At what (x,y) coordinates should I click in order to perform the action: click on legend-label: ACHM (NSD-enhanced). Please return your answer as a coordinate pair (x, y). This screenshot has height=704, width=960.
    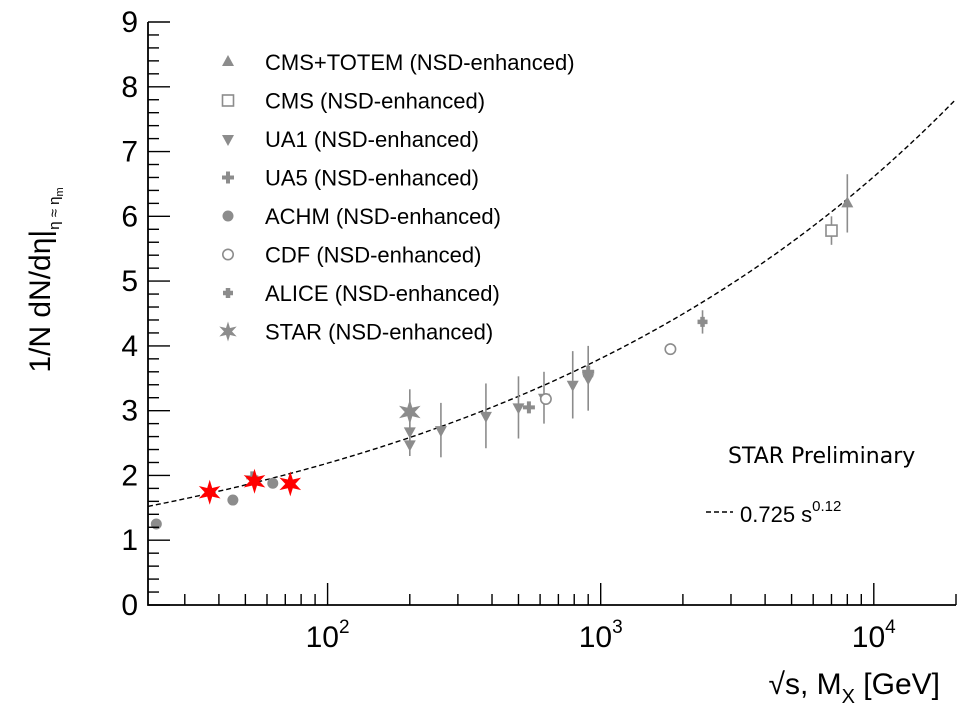
    Looking at the image, I should click on (383, 216).